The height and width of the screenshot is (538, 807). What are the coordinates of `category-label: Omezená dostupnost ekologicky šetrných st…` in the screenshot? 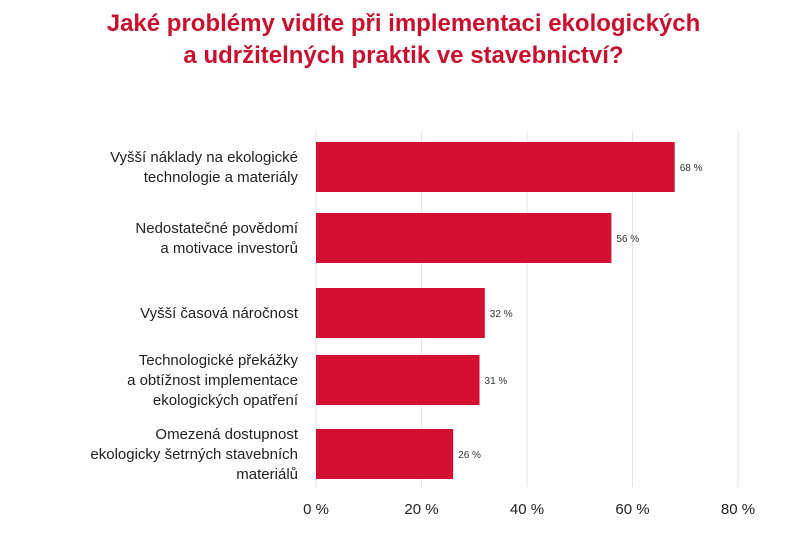 It's located at (194, 454).